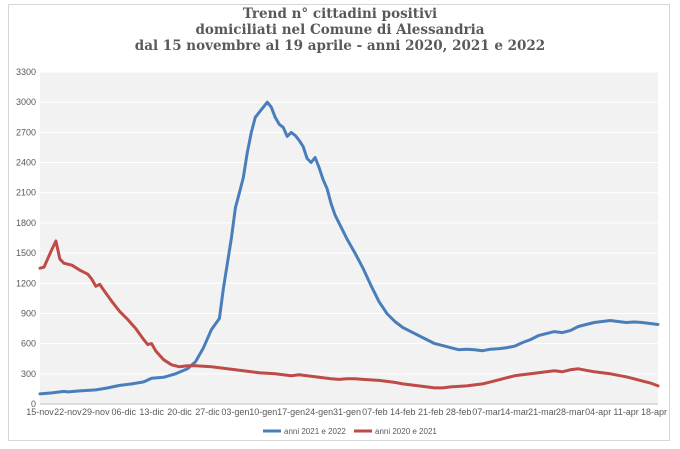 The image size is (680, 449). What do you see at coordinates (179, 412) in the screenshot?
I see `x-tick-label: 20-dic` at bounding box center [179, 412].